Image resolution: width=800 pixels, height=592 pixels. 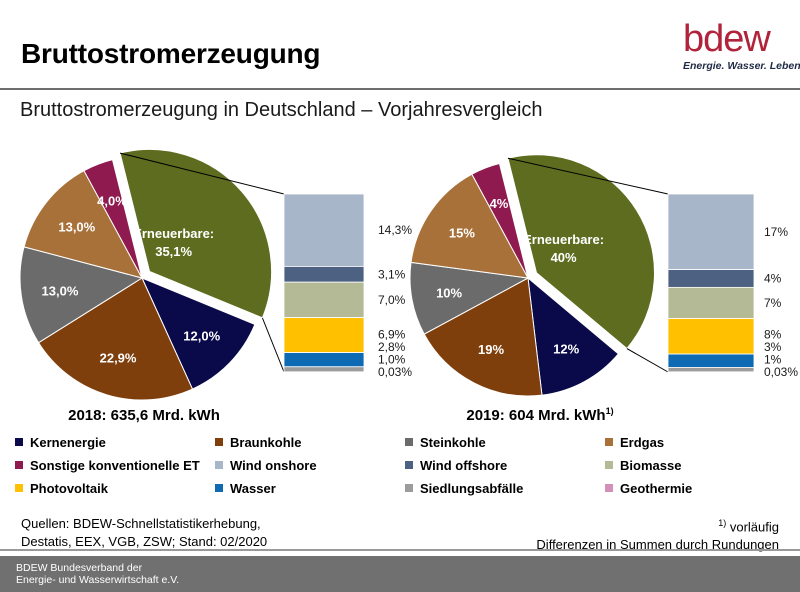 I want to click on slice-label-kernenergie: 12,0%, so click(x=201, y=336).